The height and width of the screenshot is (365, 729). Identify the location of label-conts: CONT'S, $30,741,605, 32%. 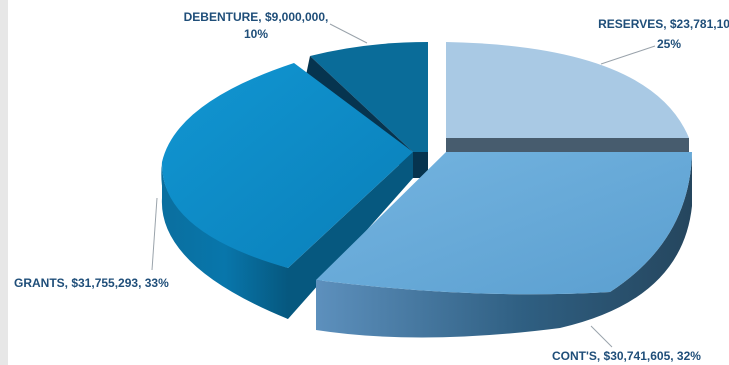
(626, 356).